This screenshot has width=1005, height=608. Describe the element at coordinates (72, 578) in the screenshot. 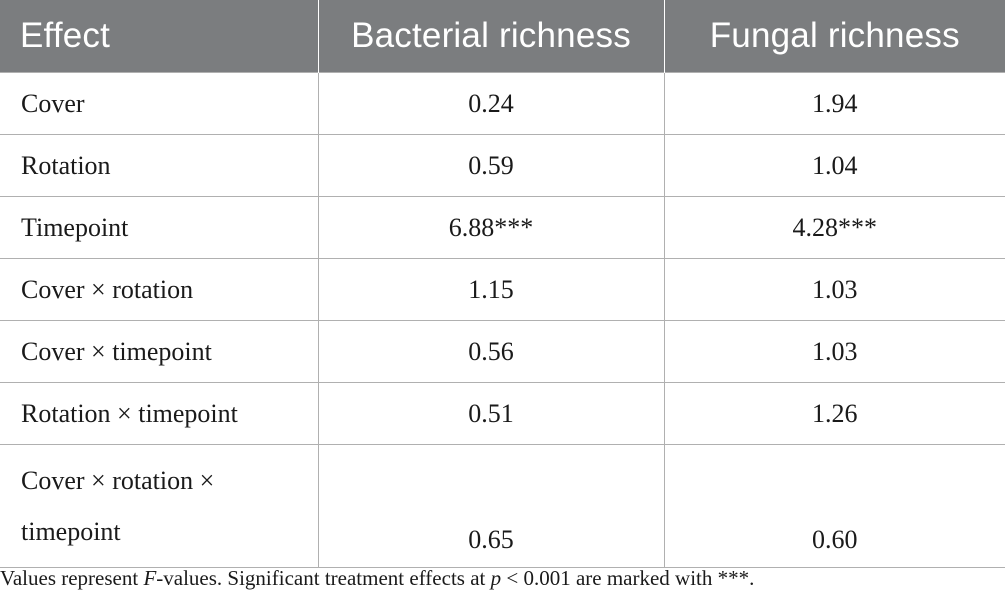

I see `footnote-text-1: Values represent` at that location.